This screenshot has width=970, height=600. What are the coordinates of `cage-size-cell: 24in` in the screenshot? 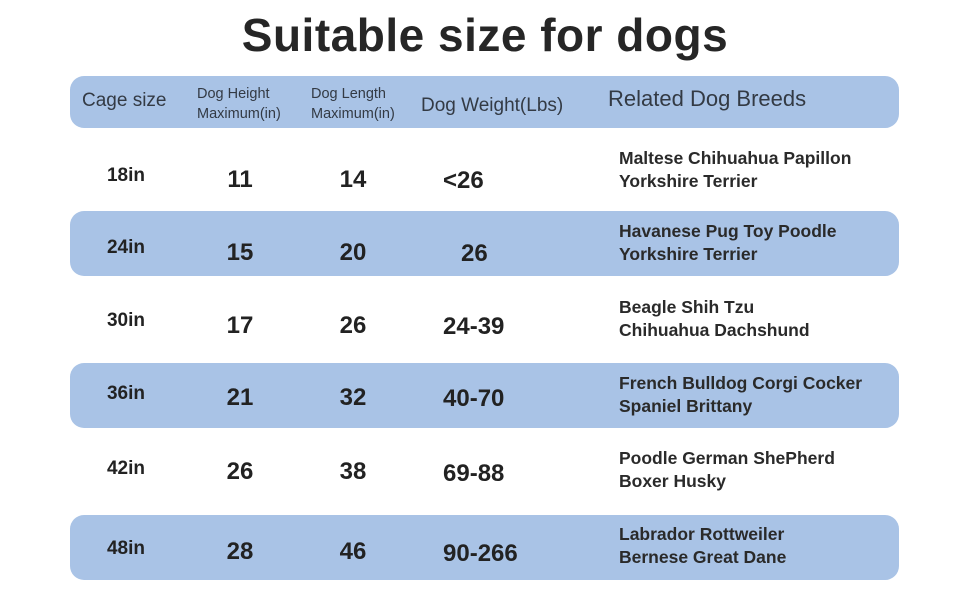 It's located at (126, 247).